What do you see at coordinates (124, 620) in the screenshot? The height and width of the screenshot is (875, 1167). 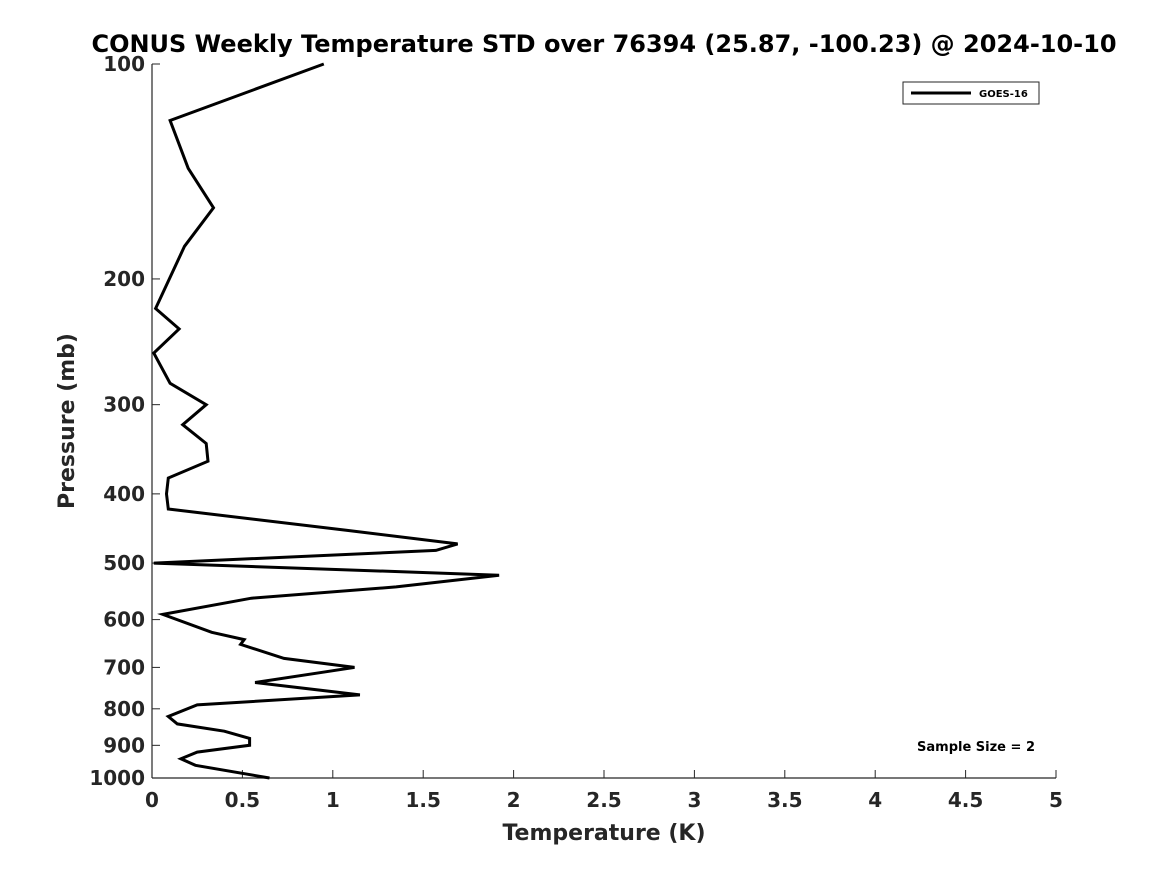 I see `y-tick-label: 600` at bounding box center [124, 620].